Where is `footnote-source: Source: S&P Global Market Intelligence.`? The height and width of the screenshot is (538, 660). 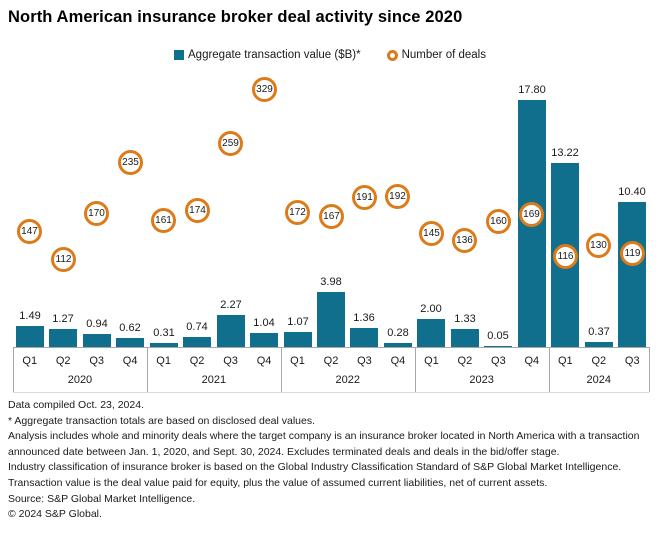
footnote-source: Source: S&P Global Market Intelligence. is located at coordinates (102, 498).